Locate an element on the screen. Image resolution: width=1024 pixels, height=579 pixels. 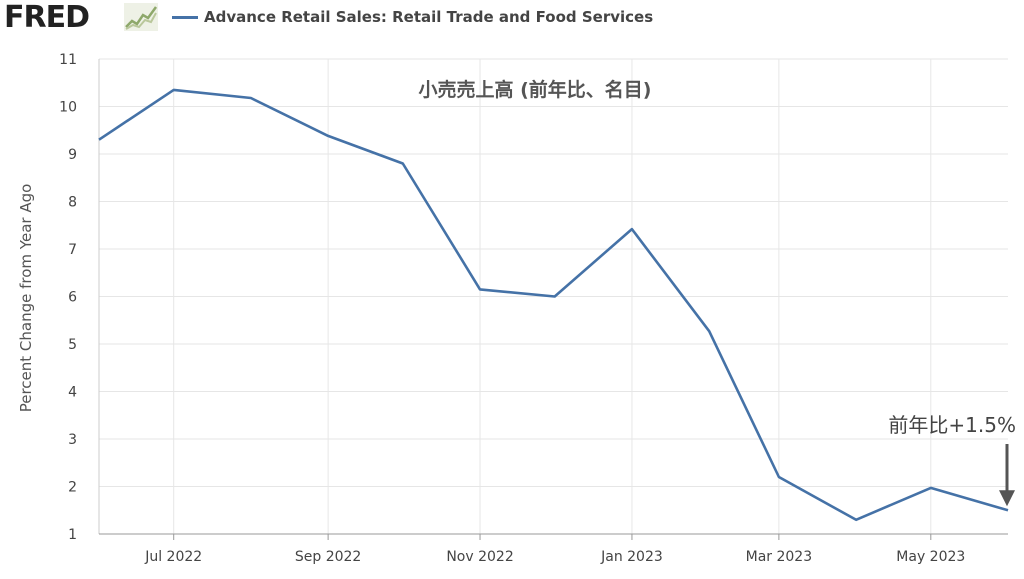
y-tick-label: 1 is located at coordinates (72, 535).